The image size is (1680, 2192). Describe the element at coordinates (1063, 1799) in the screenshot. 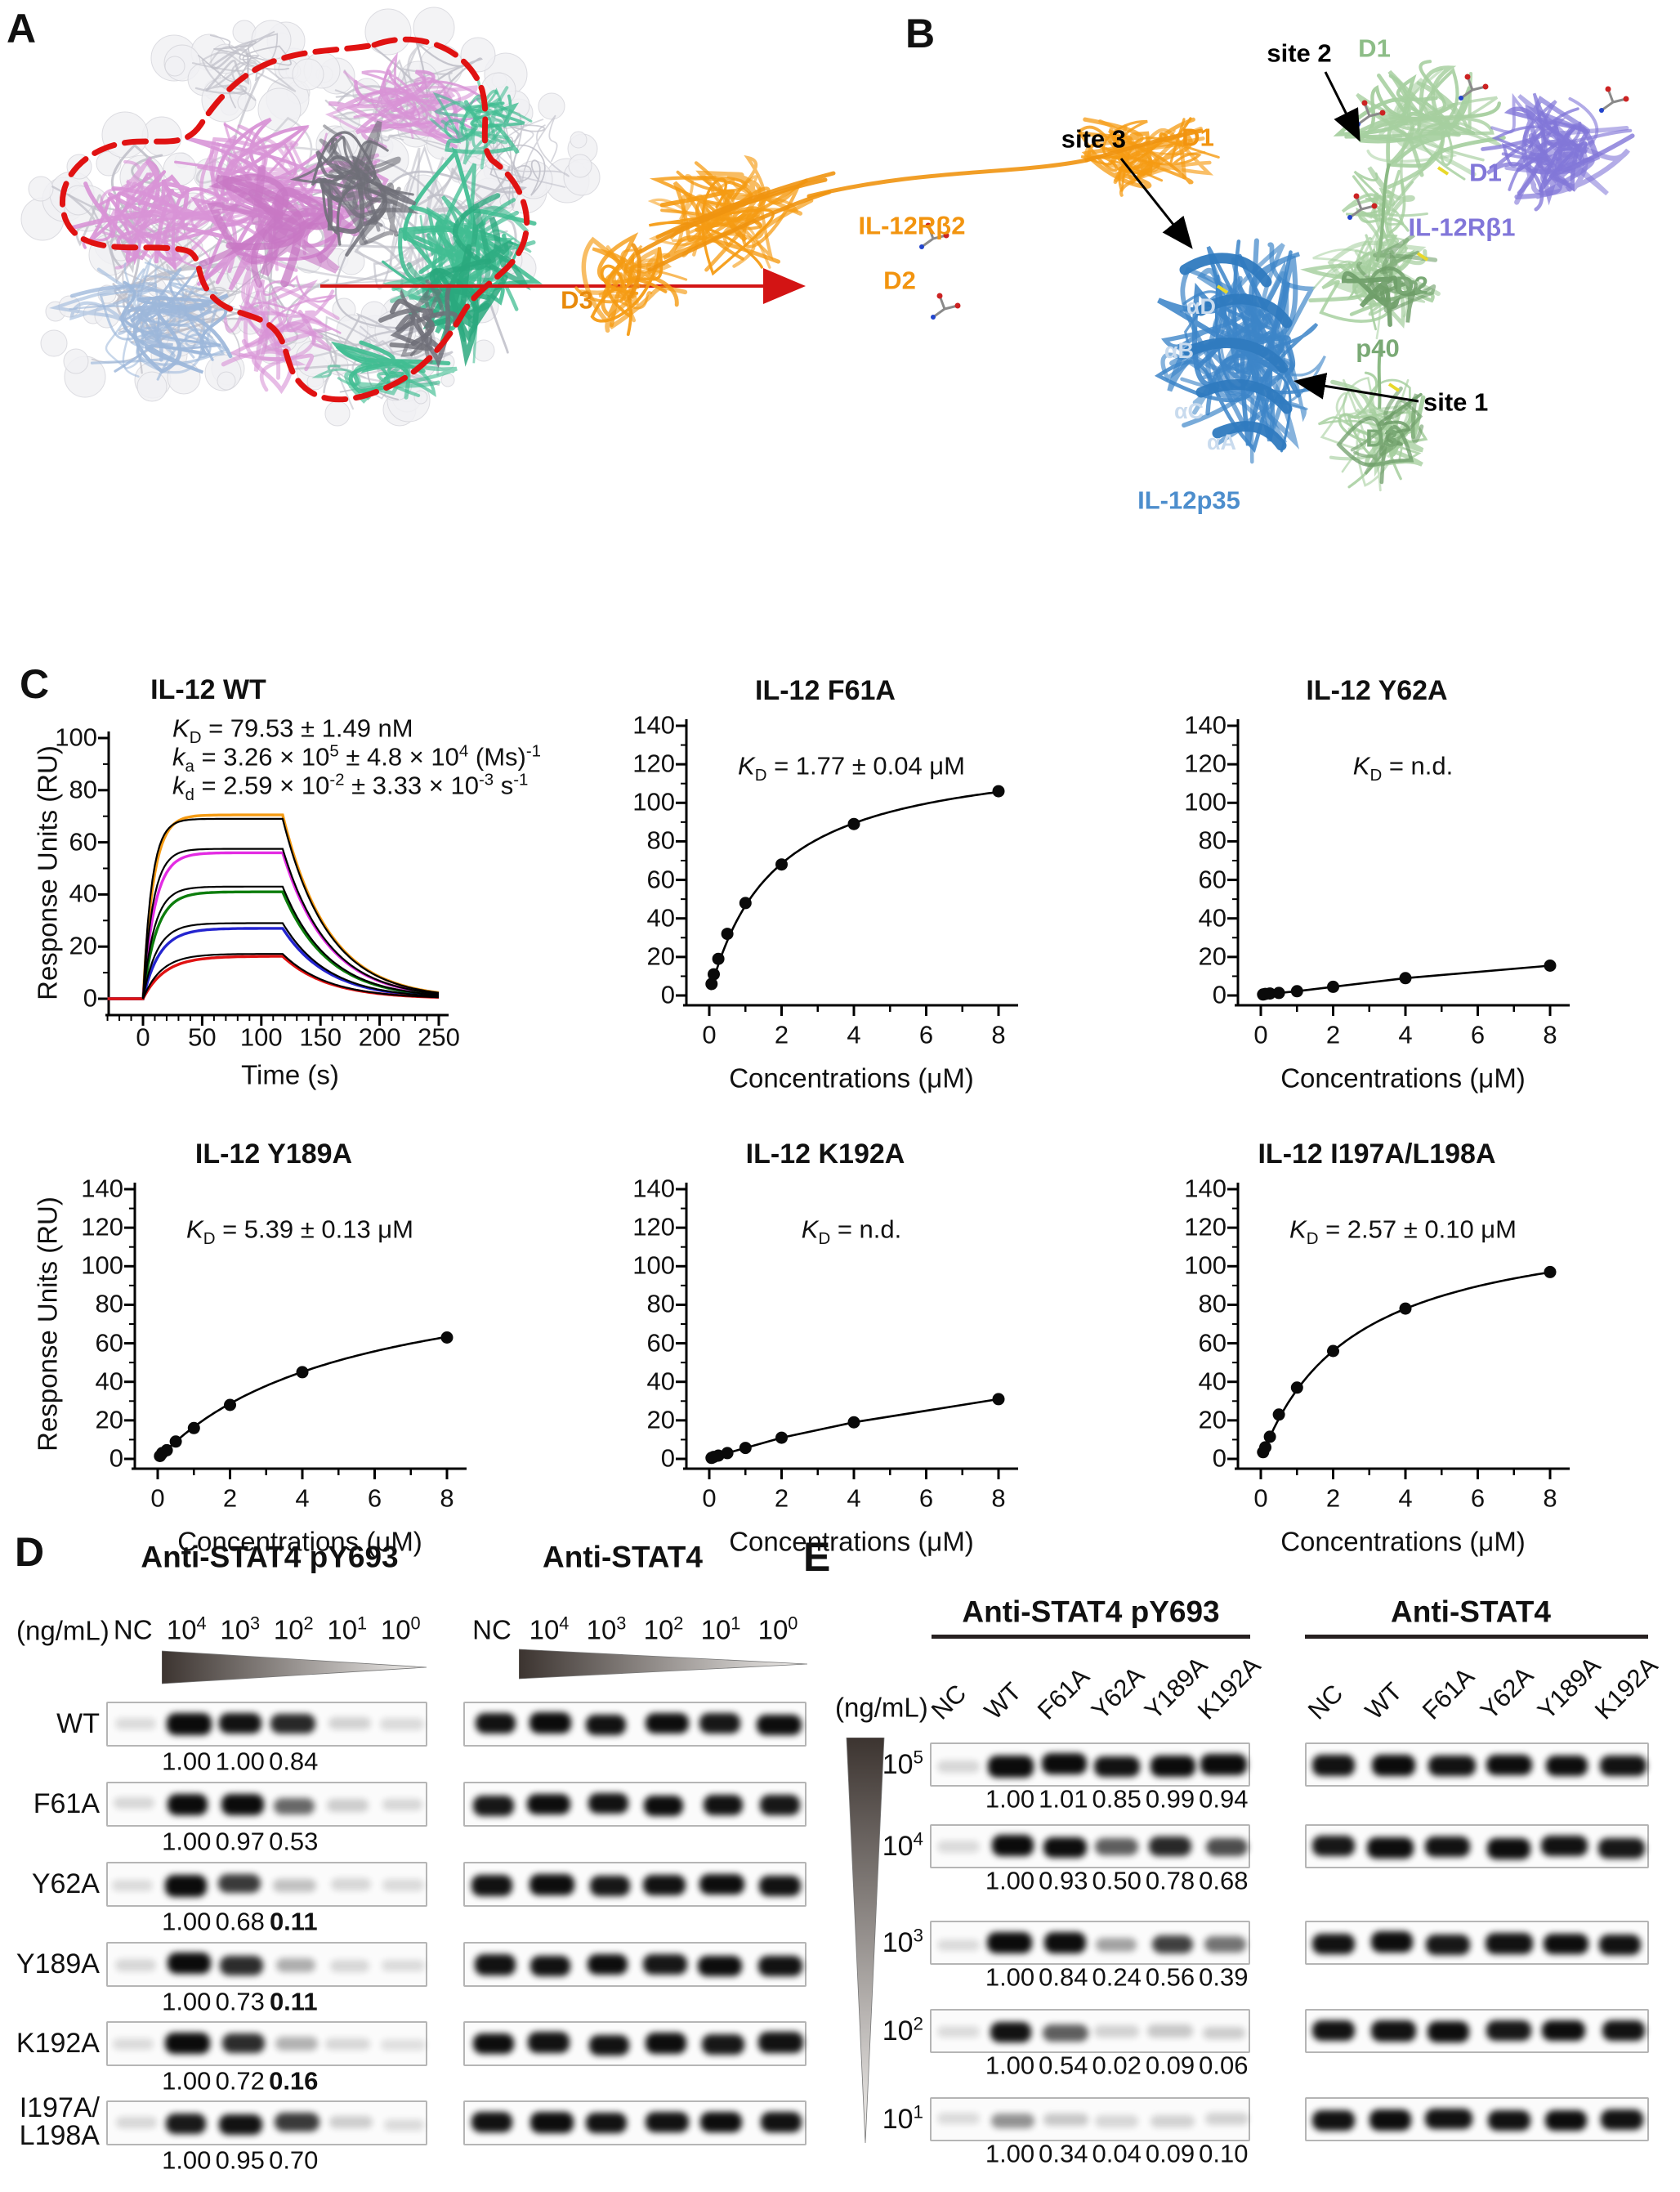

I see `quant-value: 1.01` at that location.